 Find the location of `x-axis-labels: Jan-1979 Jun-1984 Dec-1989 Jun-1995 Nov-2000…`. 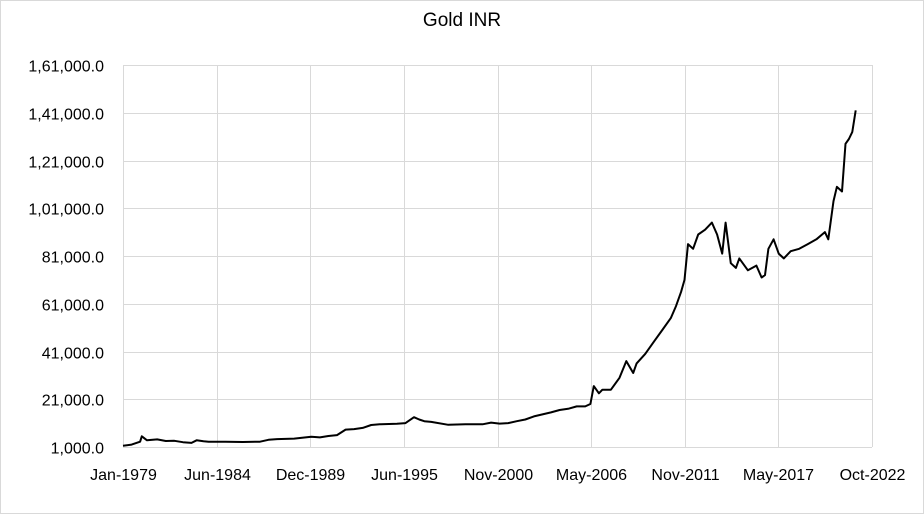

x-axis-labels: Jan-1979 Jun-1984 Dec-1989 Jun-1995 Nov-2000… is located at coordinates (497, 475).